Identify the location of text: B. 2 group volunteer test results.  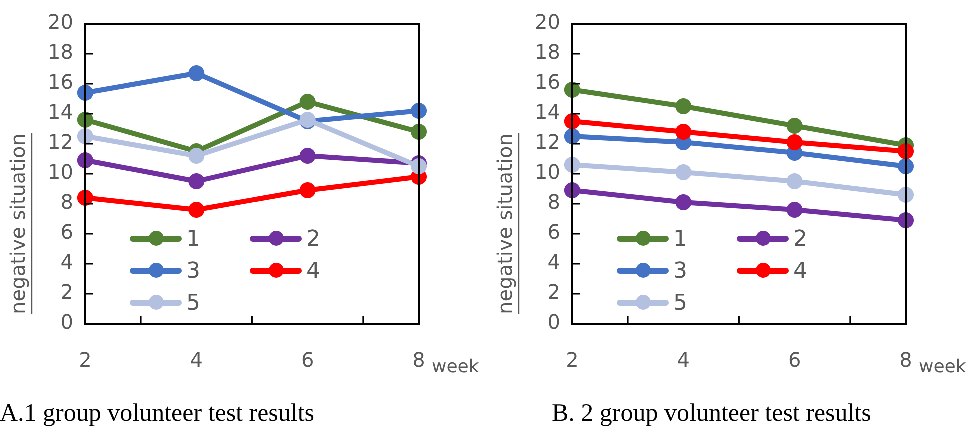
(712, 414).